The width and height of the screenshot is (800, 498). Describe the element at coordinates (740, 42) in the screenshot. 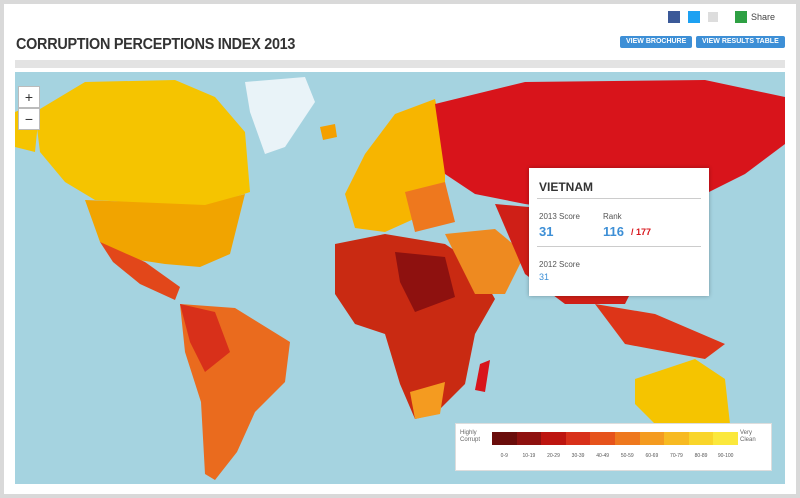

I see `results-button: VIEW RESULTS TABLE` at that location.